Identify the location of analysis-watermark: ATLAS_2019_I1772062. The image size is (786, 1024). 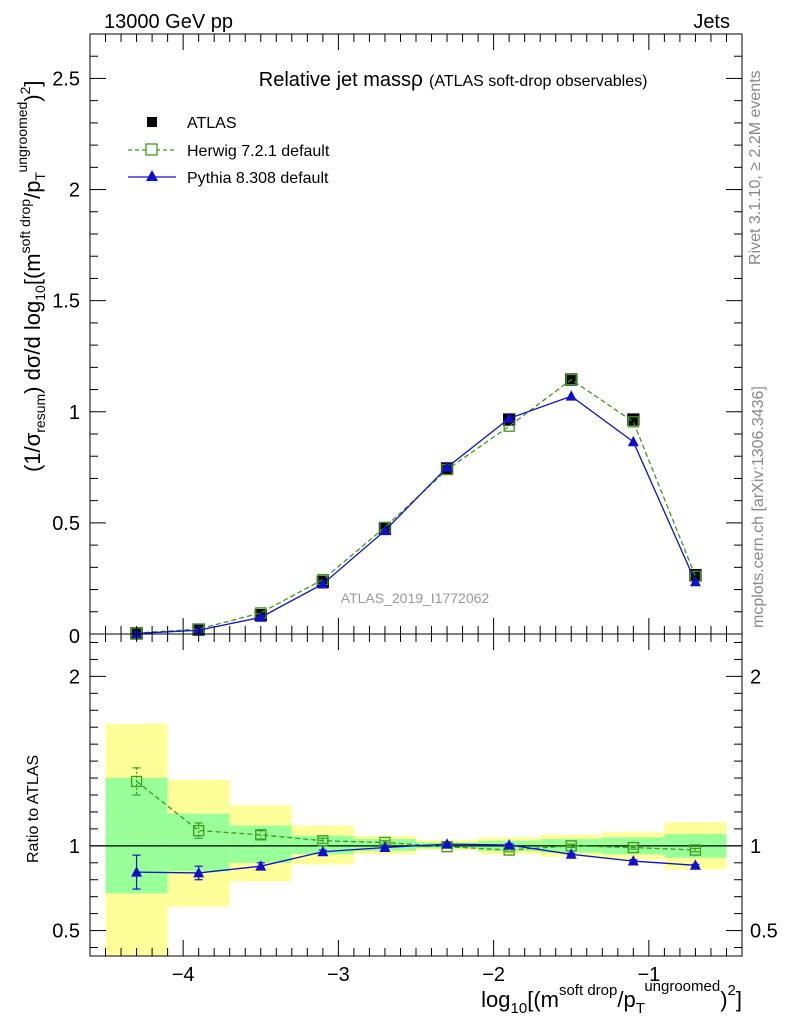
(415, 598).